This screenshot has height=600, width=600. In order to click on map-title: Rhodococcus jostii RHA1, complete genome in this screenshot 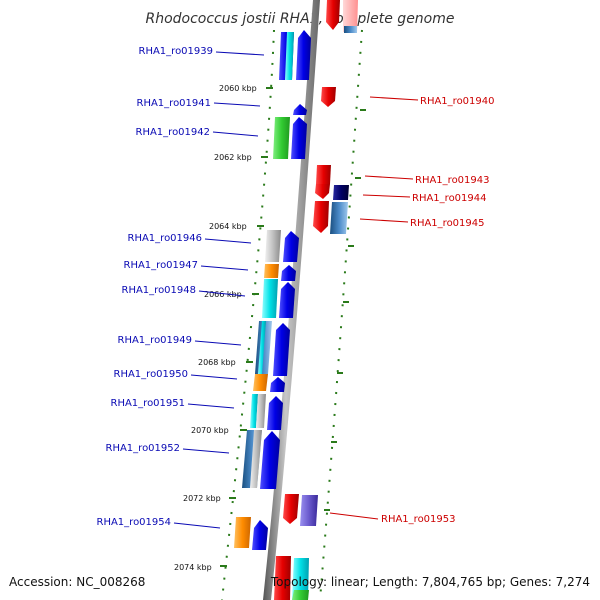, I will do `click(299, 19)`.